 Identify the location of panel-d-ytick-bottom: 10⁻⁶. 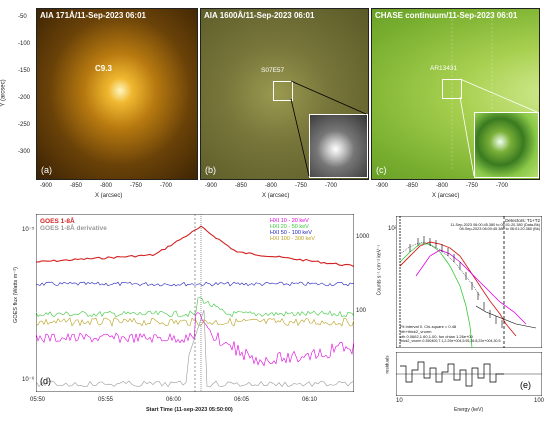
(28, 380).